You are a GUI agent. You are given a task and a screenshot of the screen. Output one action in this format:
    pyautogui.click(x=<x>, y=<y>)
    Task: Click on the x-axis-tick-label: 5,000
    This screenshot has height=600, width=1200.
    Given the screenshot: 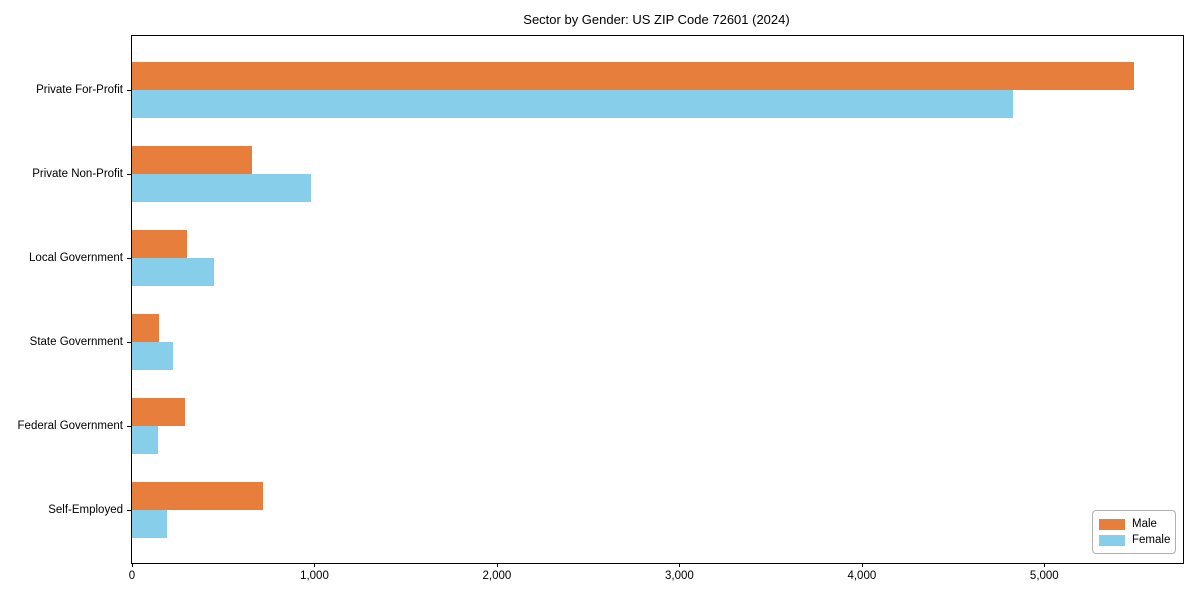 What is the action you would take?
    pyautogui.click(x=1044, y=576)
    